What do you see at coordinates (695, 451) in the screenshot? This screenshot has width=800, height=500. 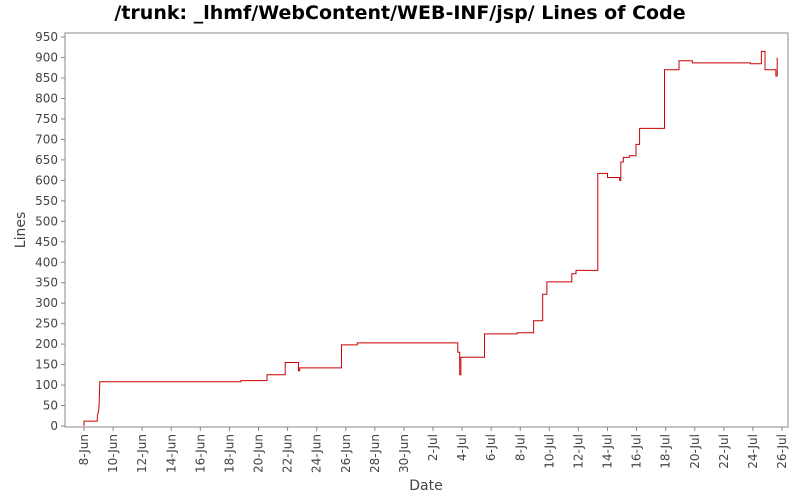 I see `x-tick-label: 20-Jul` at bounding box center [695, 451].